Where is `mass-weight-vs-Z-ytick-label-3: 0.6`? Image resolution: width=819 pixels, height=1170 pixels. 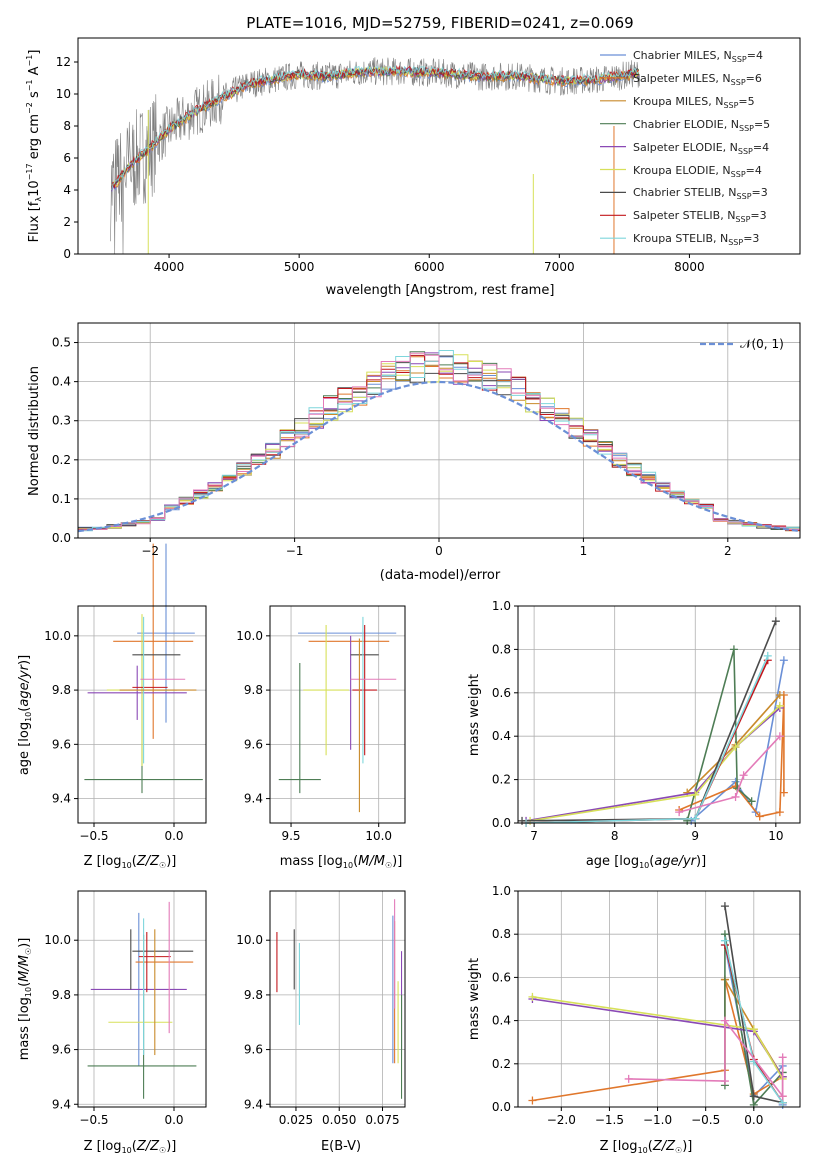 mass-weight-vs-Z-ytick-label-3: 0.6 is located at coordinates (501, 977).